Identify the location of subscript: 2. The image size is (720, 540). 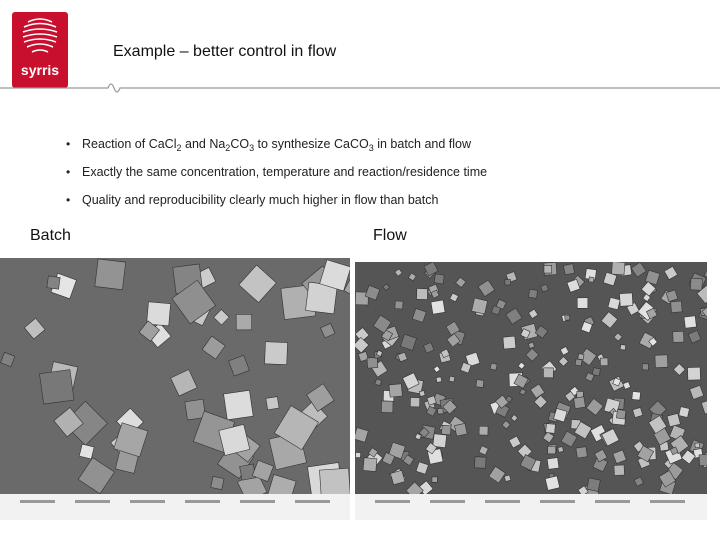
(179, 148).